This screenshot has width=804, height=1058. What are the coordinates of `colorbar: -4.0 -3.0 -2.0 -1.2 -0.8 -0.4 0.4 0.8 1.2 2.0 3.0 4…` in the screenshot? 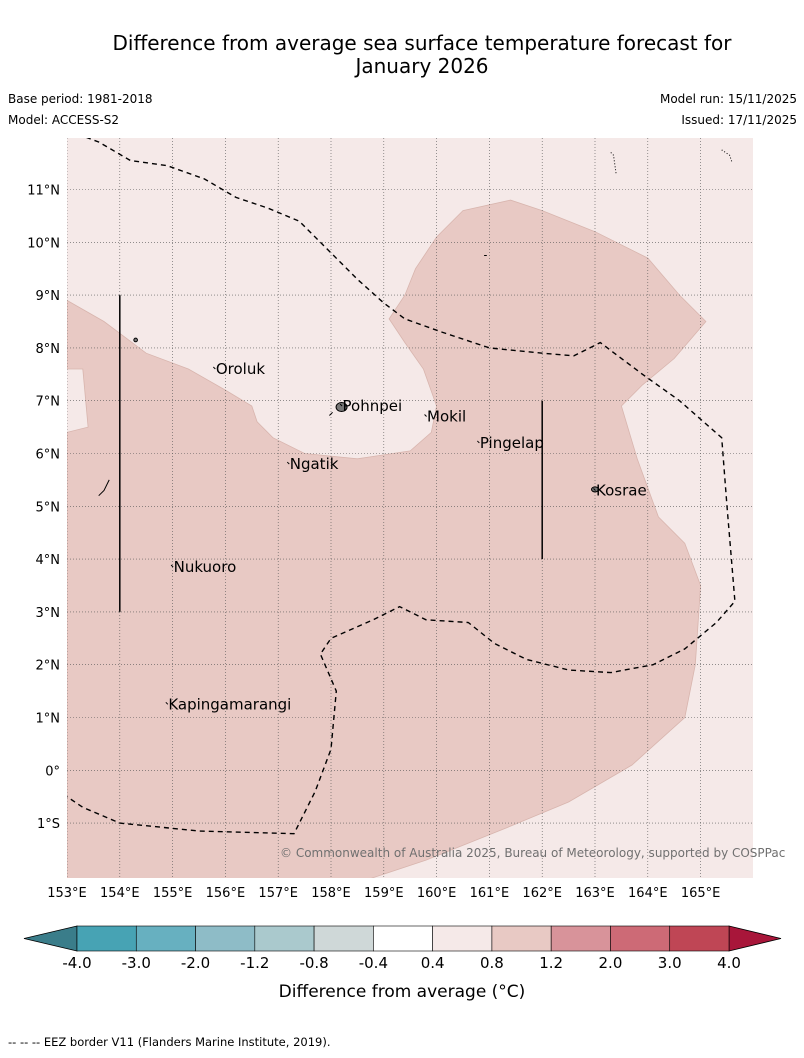 It's located at (402, 963).